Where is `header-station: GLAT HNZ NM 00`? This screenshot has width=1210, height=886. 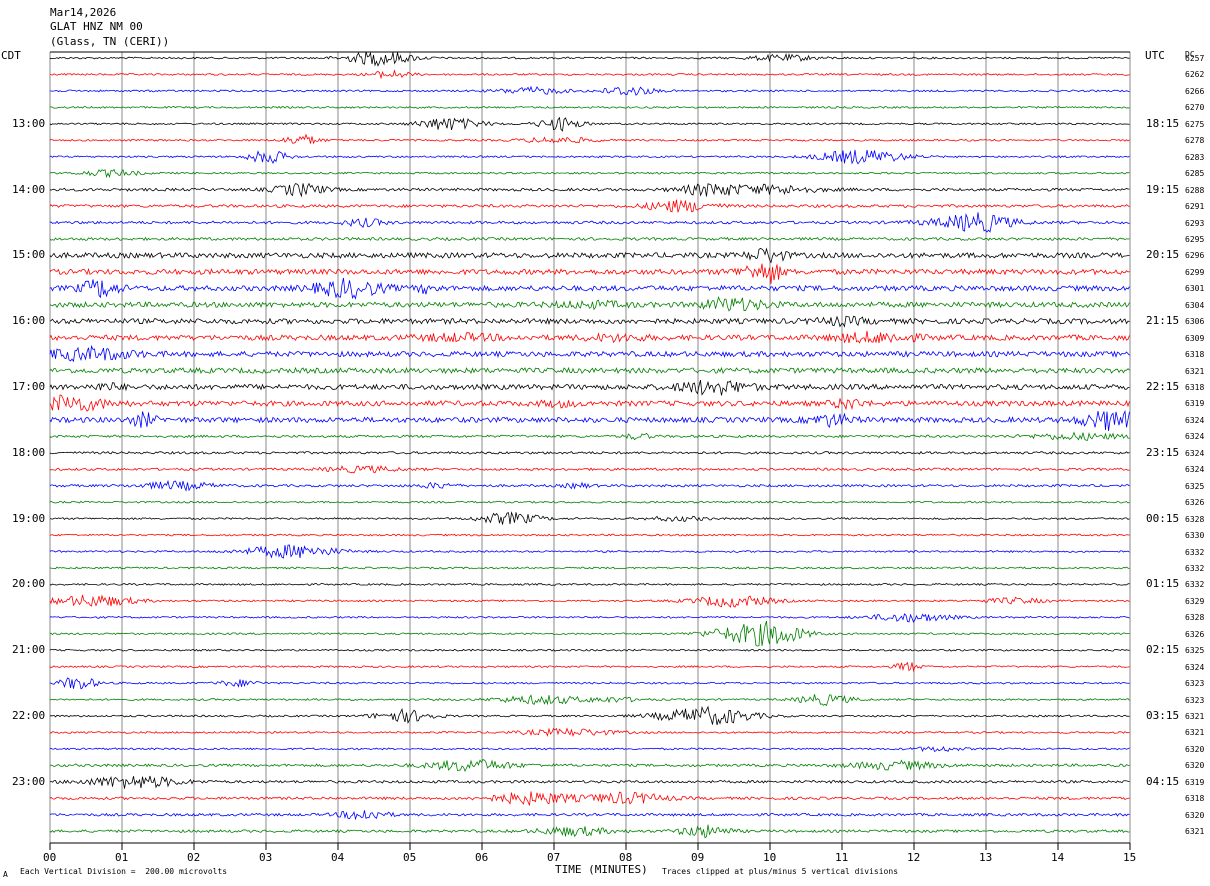 header-station: GLAT HNZ NM 00 is located at coordinates (96, 26).